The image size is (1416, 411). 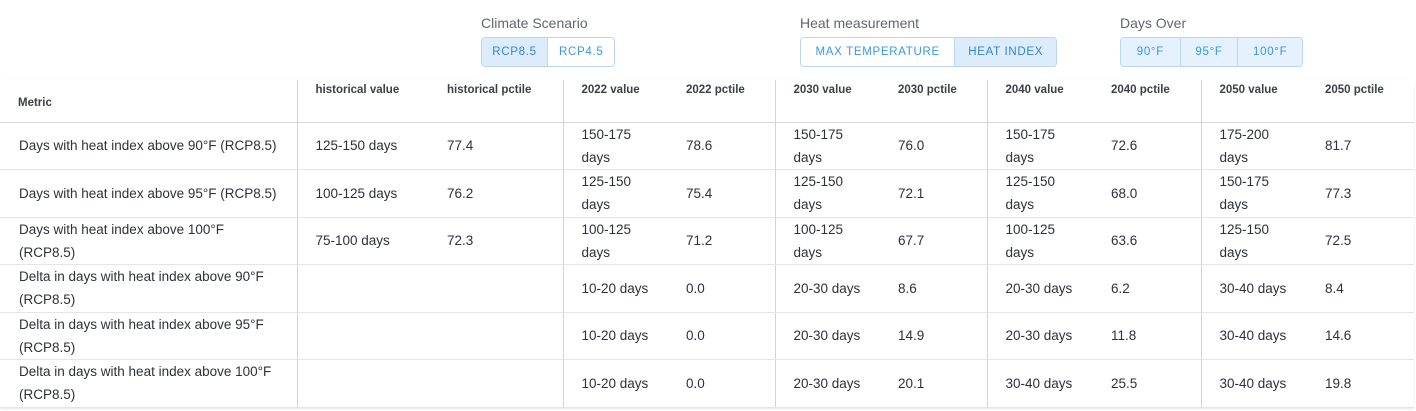 What do you see at coordinates (581, 52) in the screenshot?
I see `rcp45-button: RCP4.5` at bounding box center [581, 52].